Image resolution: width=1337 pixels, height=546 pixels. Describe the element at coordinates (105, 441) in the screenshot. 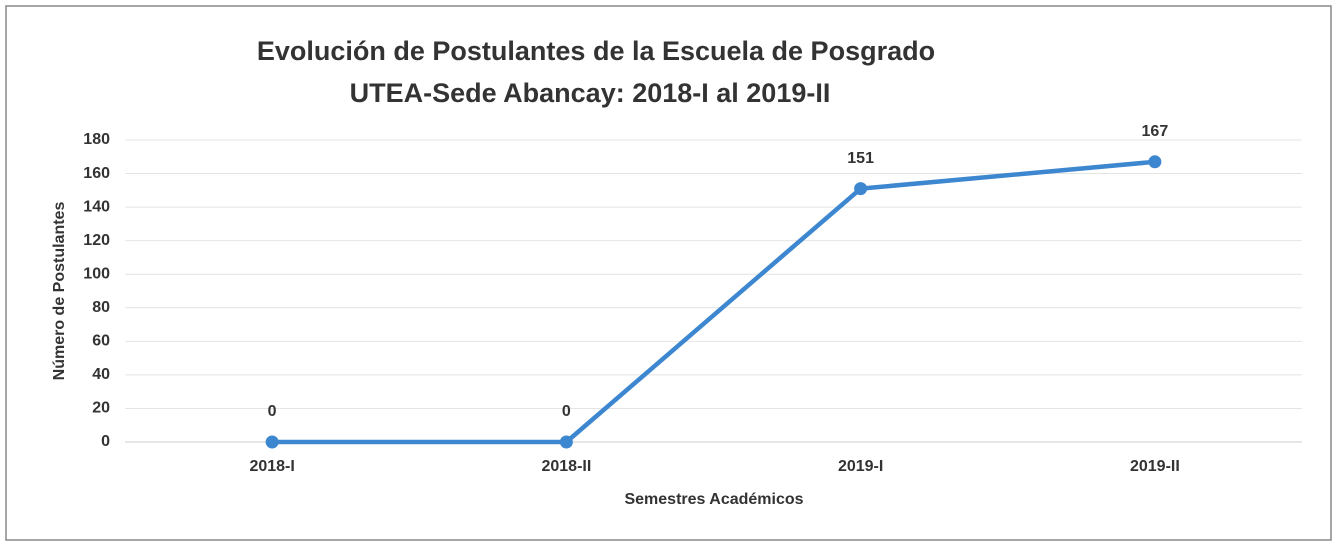

I see `y-tick-label: 0` at that location.